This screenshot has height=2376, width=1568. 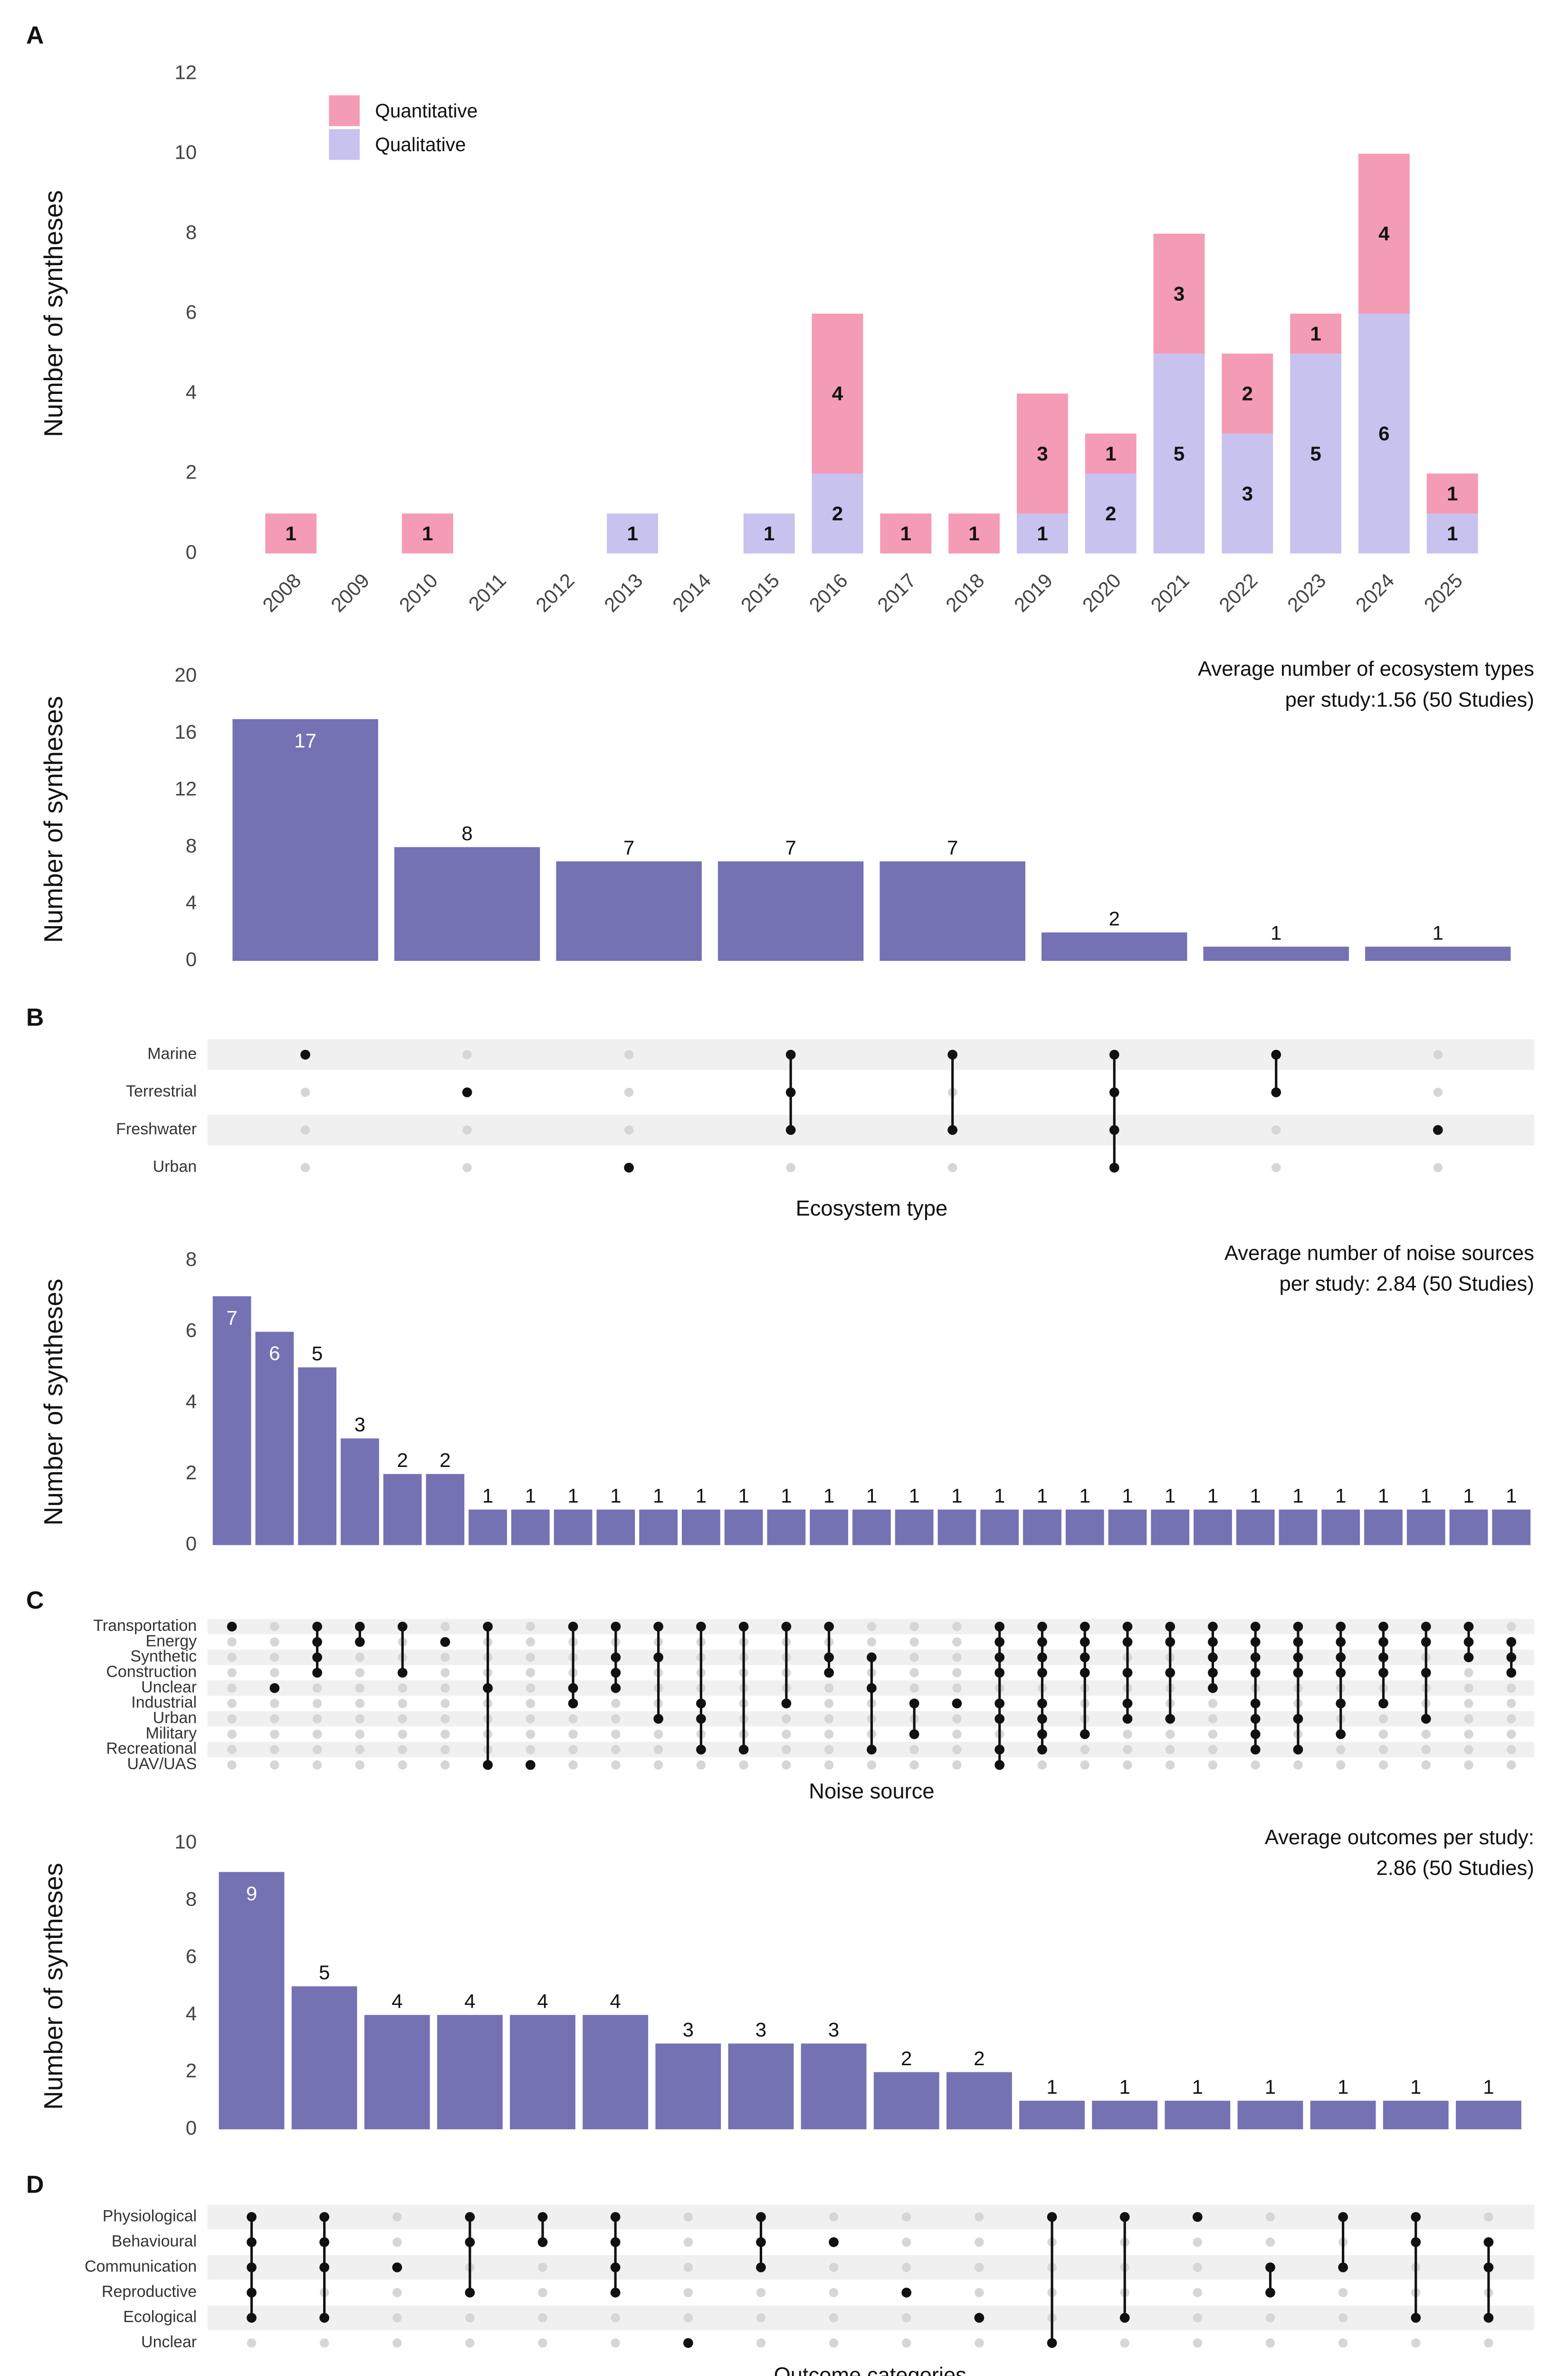 What do you see at coordinates (487, 592) in the screenshot?
I see `x-tick-label: 2011` at bounding box center [487, 592].